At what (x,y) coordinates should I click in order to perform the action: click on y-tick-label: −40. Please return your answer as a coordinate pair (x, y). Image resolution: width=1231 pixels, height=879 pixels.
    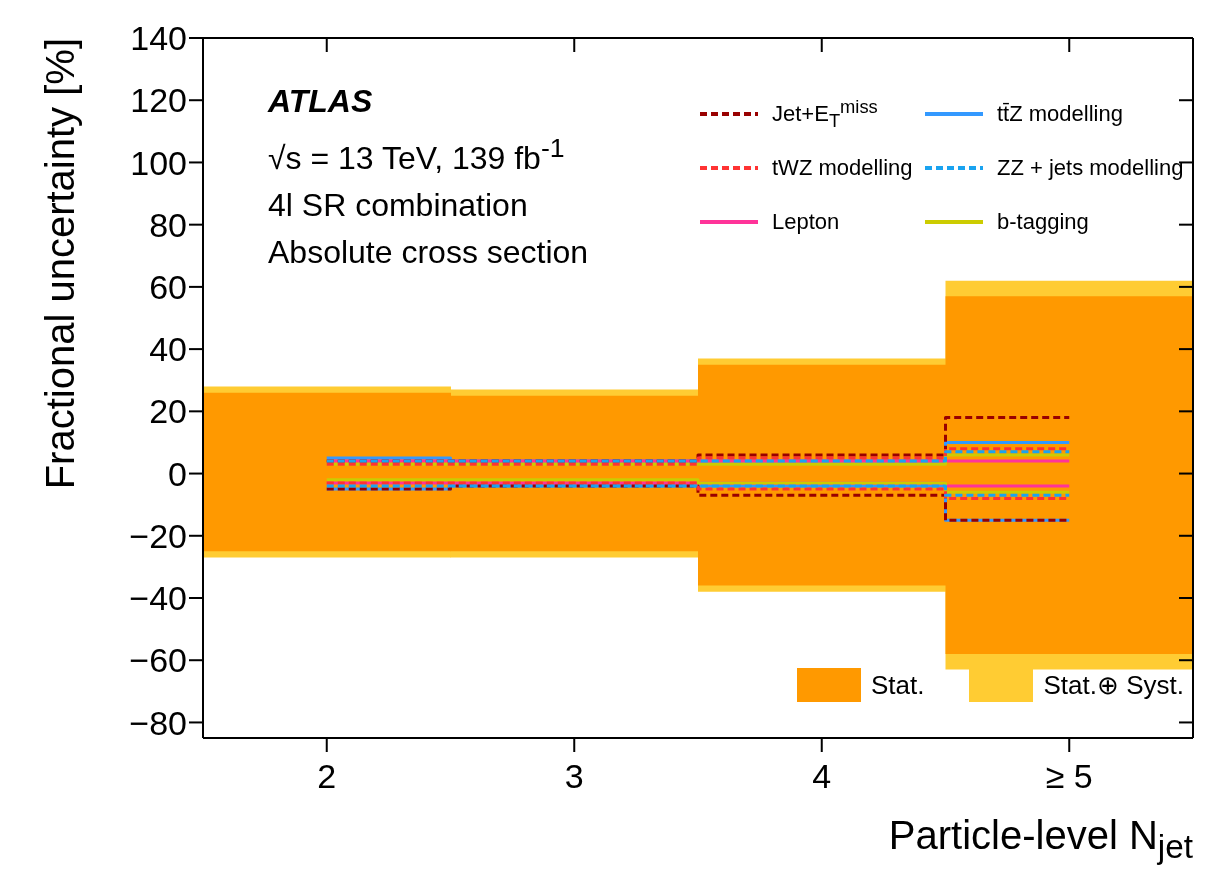
    Looking at the image, I should click on (158, 598).